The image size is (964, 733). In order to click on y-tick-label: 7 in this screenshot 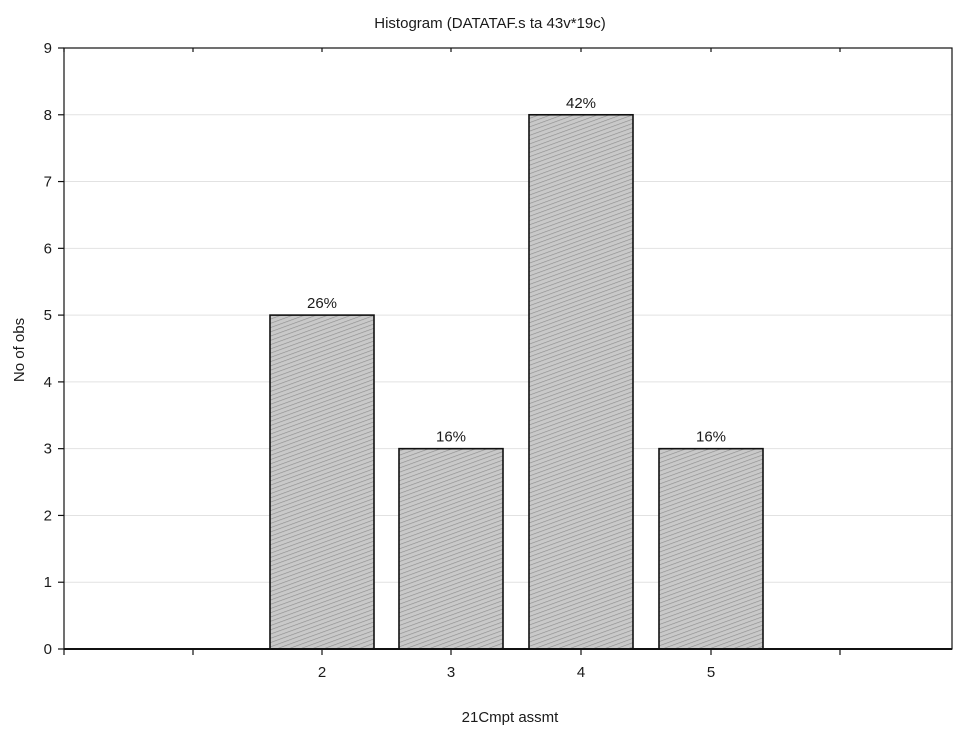, I will do `click(48, 182)`.